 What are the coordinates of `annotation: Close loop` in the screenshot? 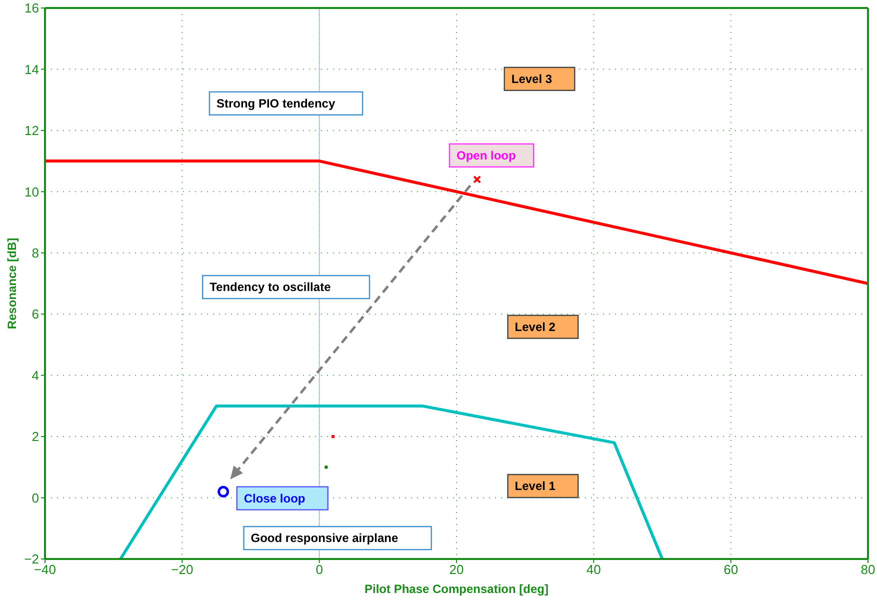 It's located at (275, 498).